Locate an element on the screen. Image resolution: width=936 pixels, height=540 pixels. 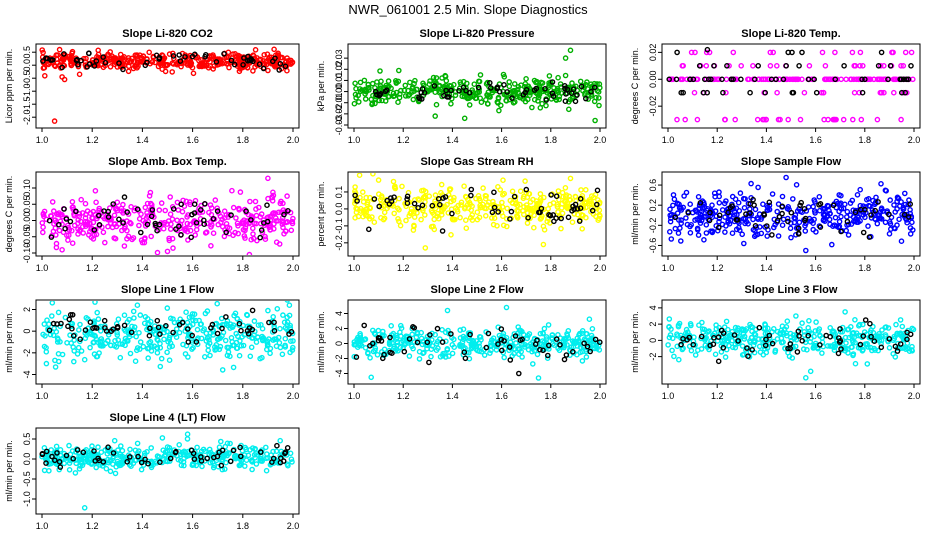
y-tick-label: -4 is located at coordinates (339, 373).